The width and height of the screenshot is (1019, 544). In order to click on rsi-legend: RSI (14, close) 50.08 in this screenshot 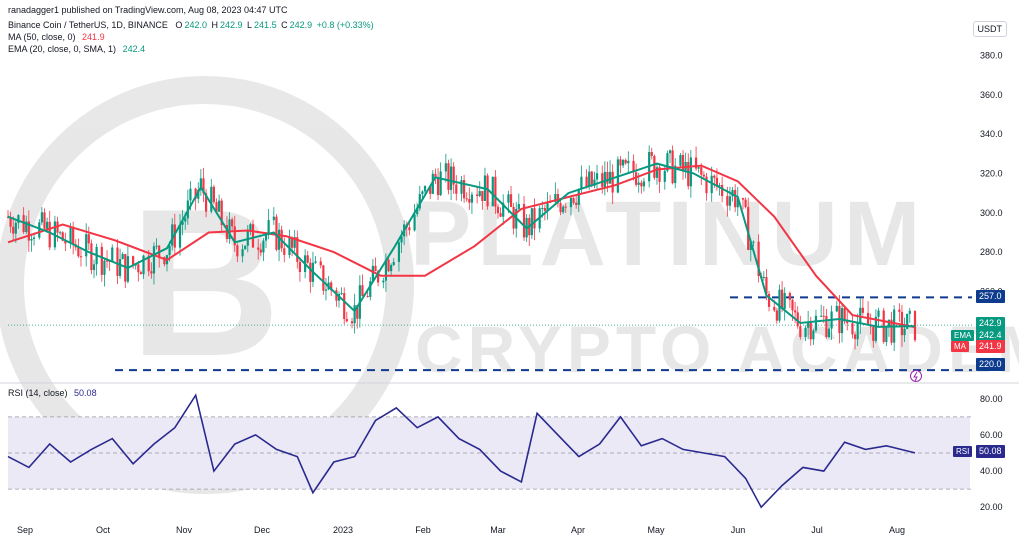, I will do `click(52, 393)`.